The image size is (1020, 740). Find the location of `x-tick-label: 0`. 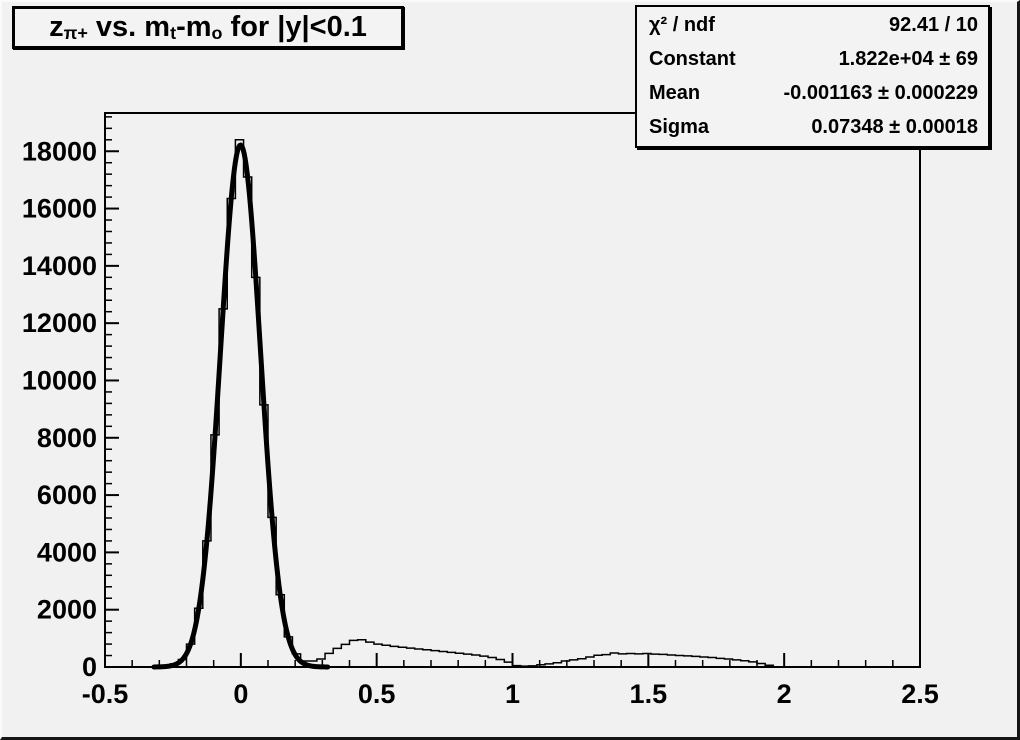

x-tick-label: 0 is located at coordinates (240, 694).